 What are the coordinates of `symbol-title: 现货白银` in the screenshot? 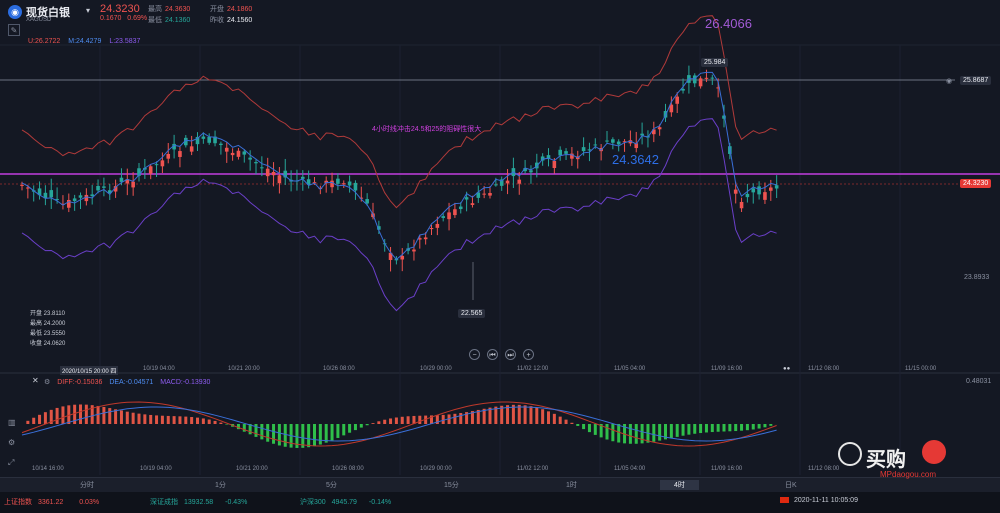 It's located at (48, 13).